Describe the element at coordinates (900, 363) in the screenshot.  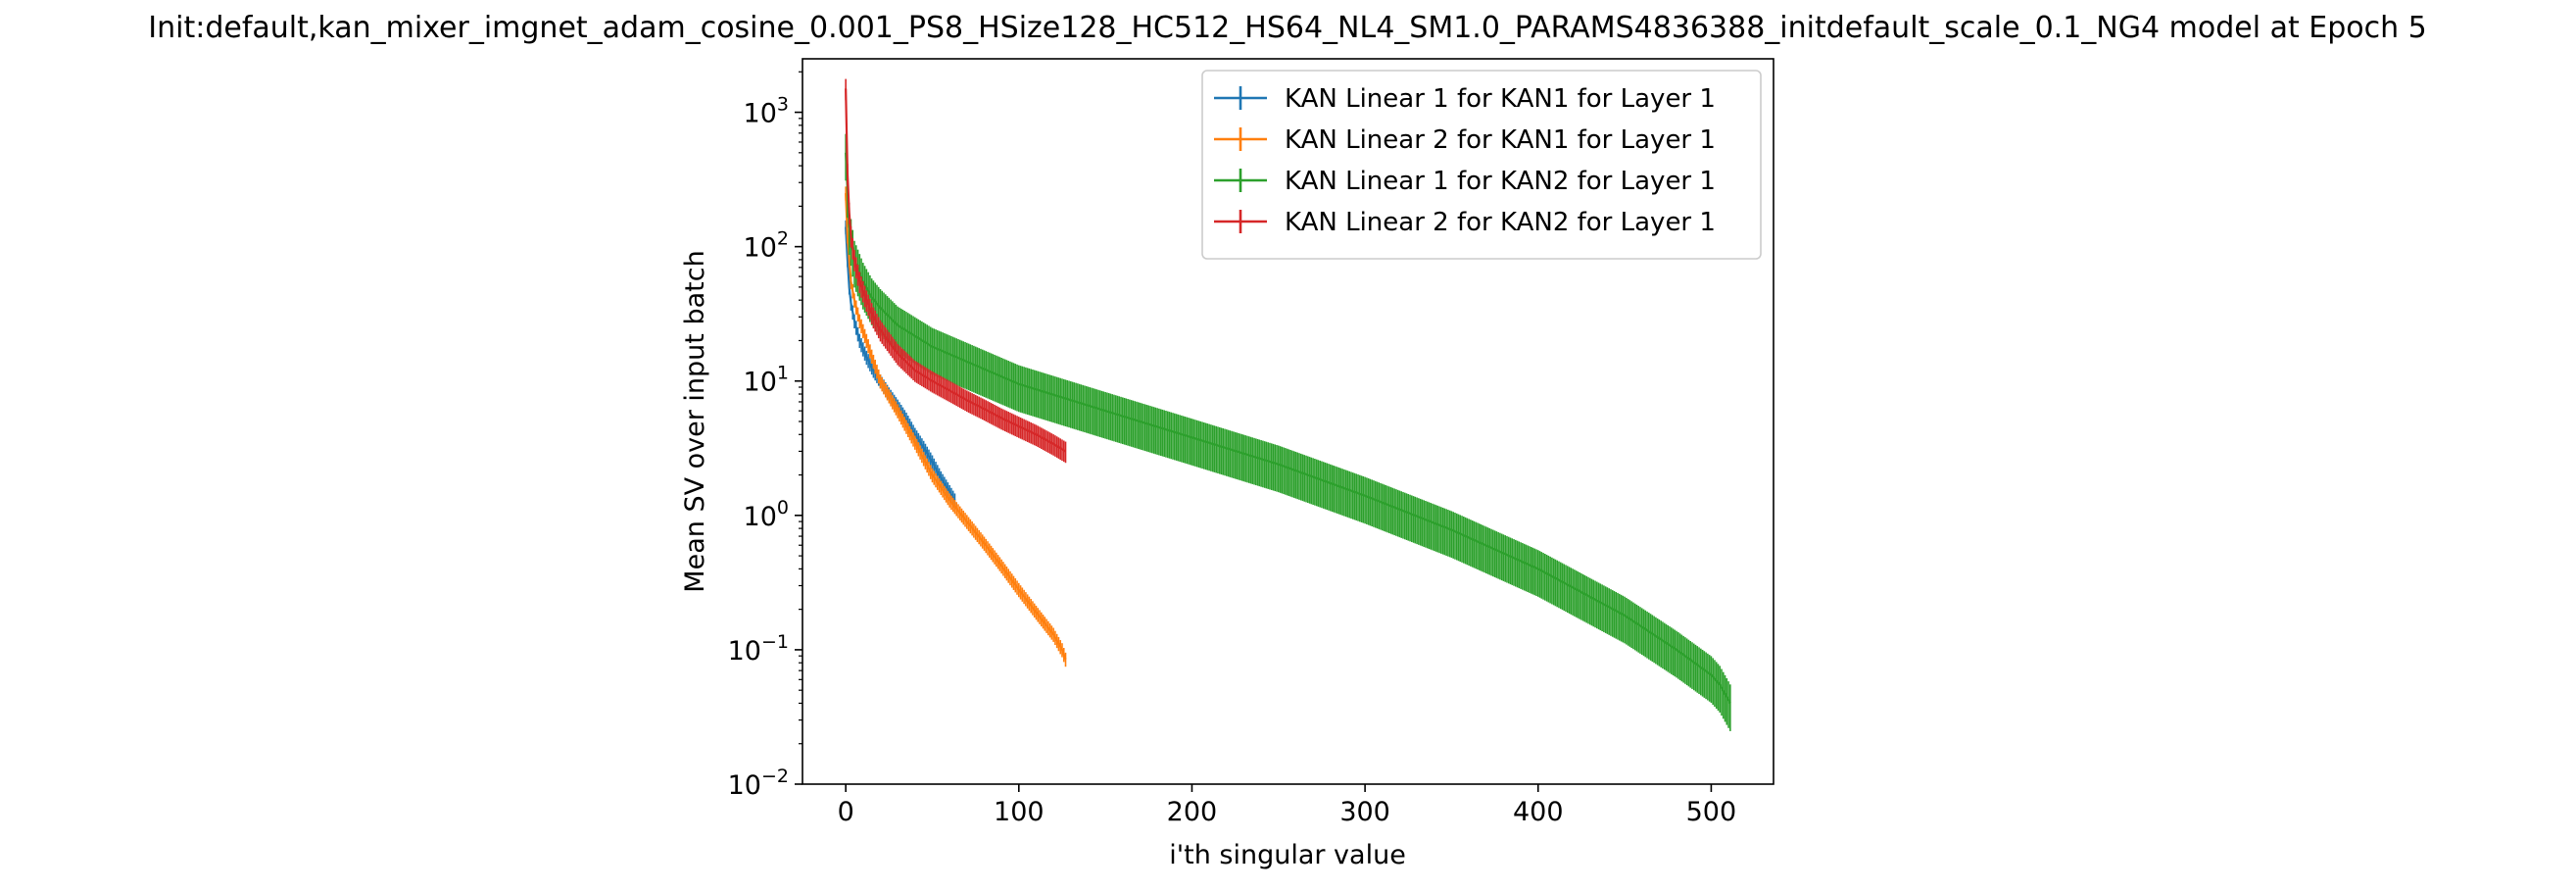
I see `series-1-line` at that location.